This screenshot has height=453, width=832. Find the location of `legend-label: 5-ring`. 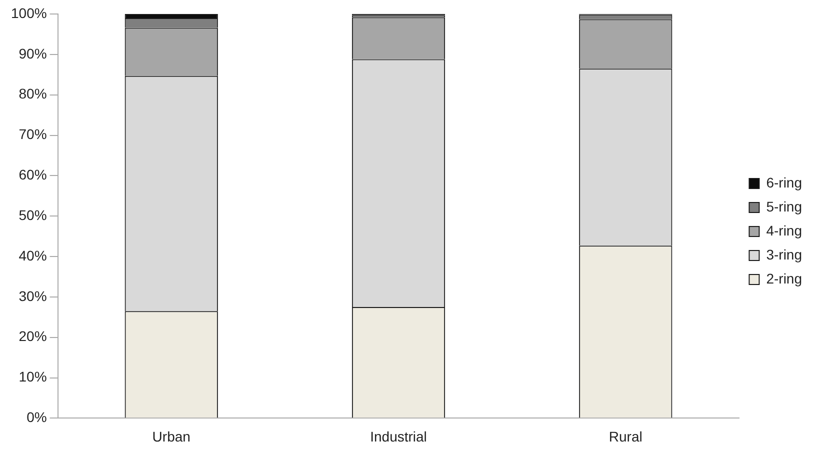

legend-label: 5-ring is located at coordinates (784, 206).